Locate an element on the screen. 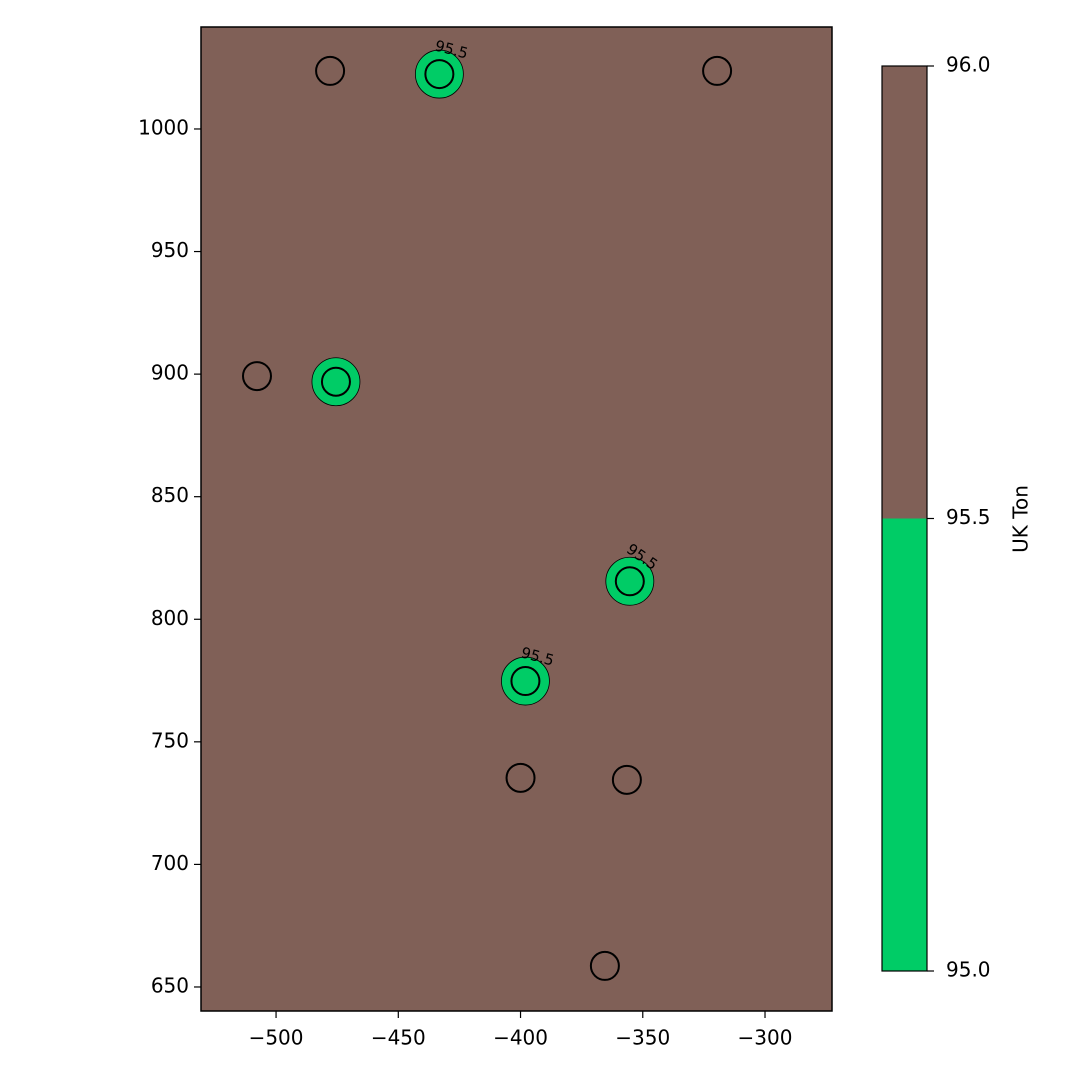 This screenshot has height=1080, width=1080. x-tick-label: −400 is located at coordinates (520, 1038).